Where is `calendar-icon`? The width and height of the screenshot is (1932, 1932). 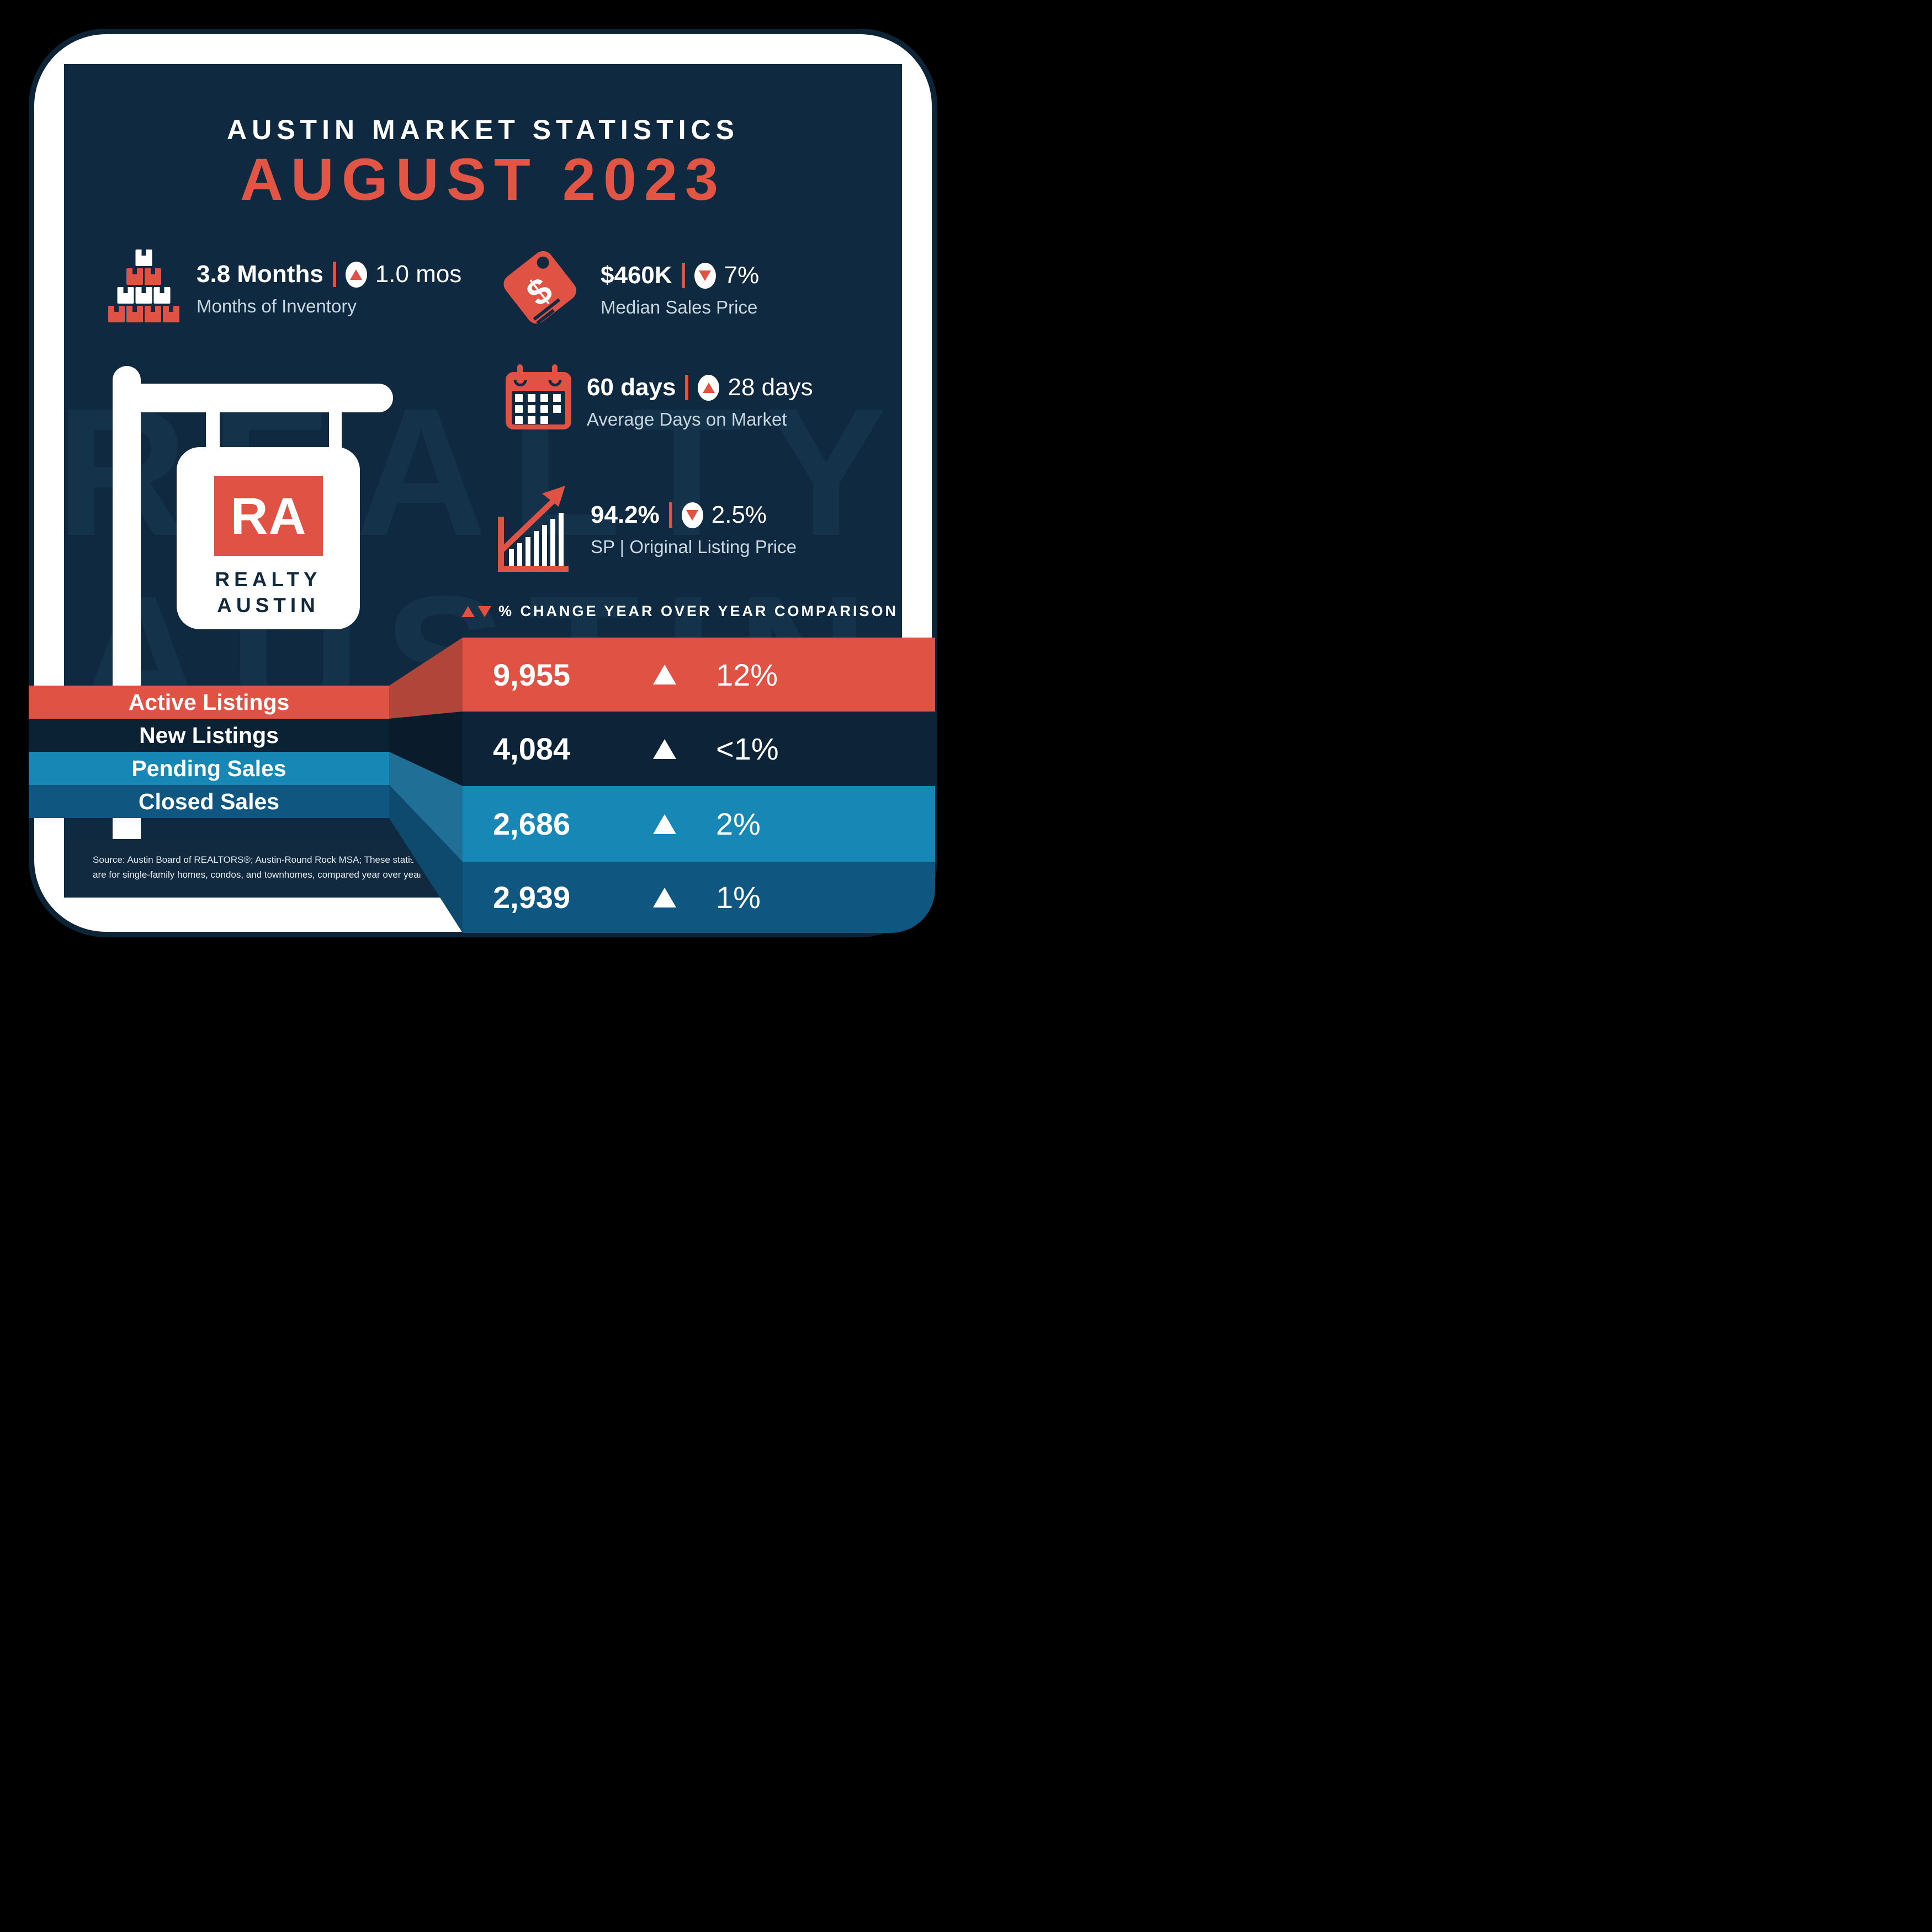
calendar-icon is located at coordinates (539, 397).